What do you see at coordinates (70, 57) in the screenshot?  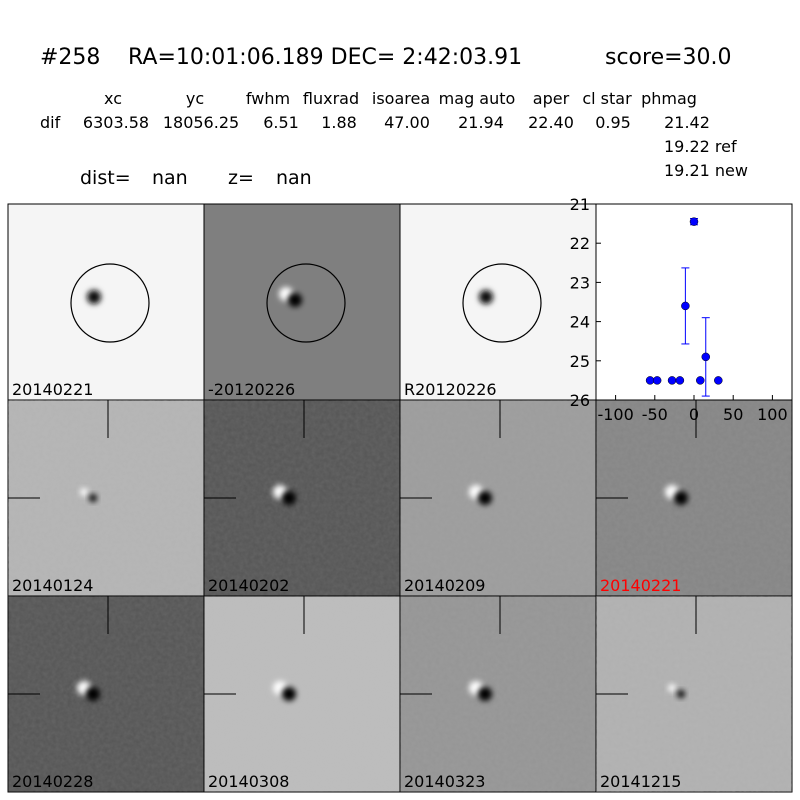 I see `candidate-id: #258` at bounding box center [70, 57].